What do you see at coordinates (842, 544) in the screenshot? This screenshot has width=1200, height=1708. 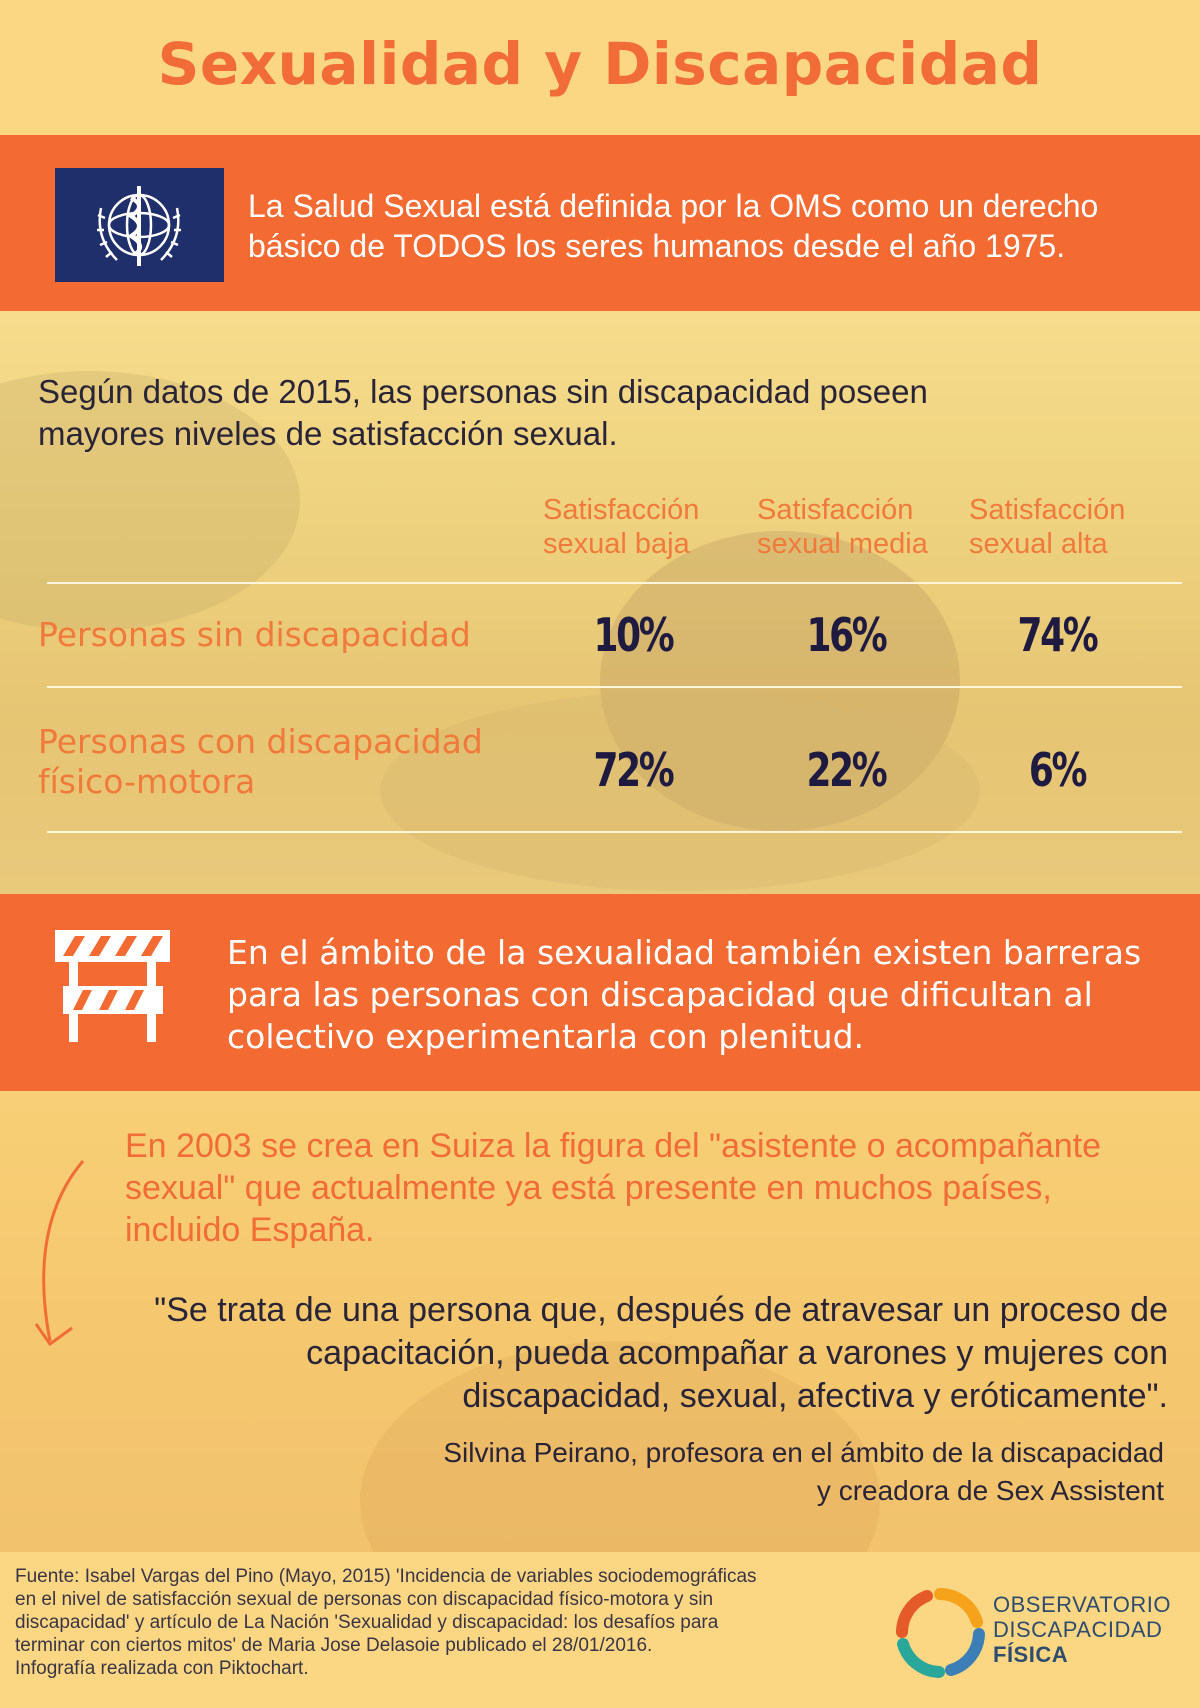 I see `column-header-line: sexual media` at bounding box center [842, 544].